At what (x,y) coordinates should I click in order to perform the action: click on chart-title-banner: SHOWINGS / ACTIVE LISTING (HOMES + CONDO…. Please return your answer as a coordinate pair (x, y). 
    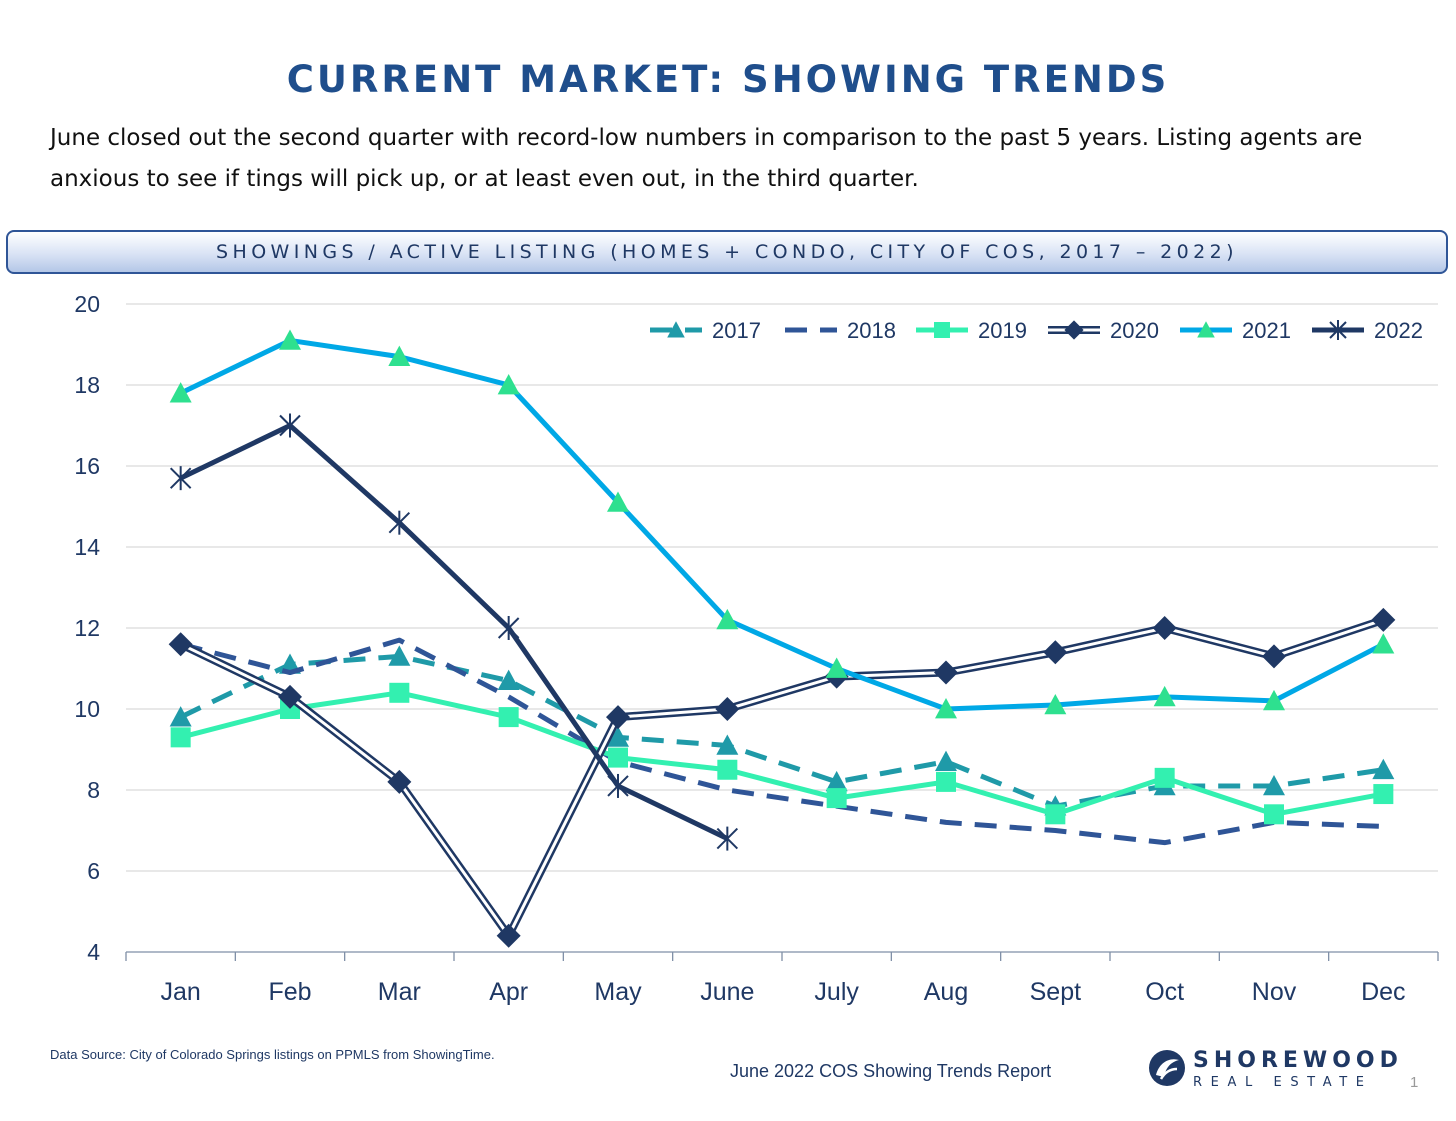
    Looking at the image, I should click on (727, 252).